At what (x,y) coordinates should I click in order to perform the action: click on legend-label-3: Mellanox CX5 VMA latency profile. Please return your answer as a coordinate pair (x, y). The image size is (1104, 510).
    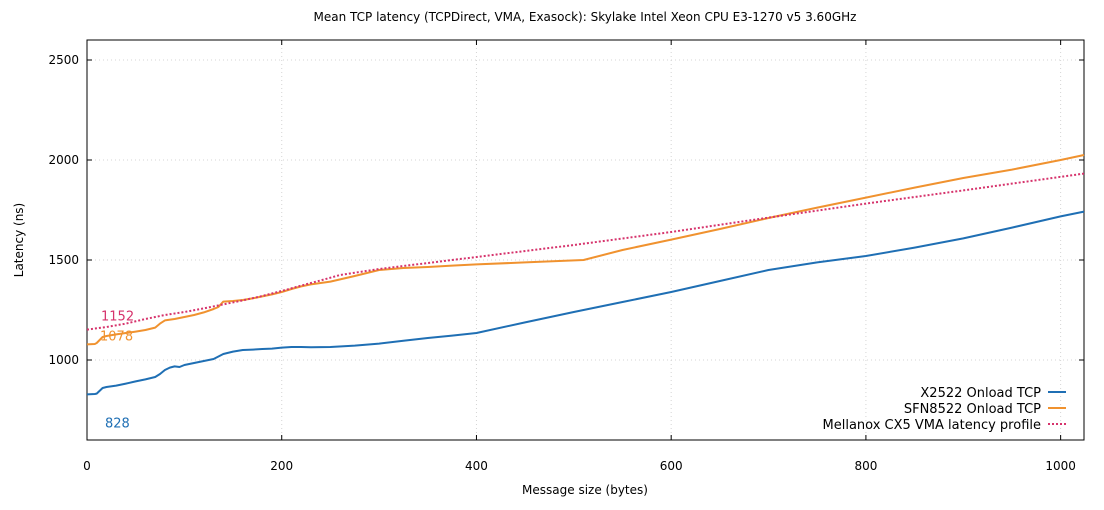
    Looking at the image, I should click on (932, 425).